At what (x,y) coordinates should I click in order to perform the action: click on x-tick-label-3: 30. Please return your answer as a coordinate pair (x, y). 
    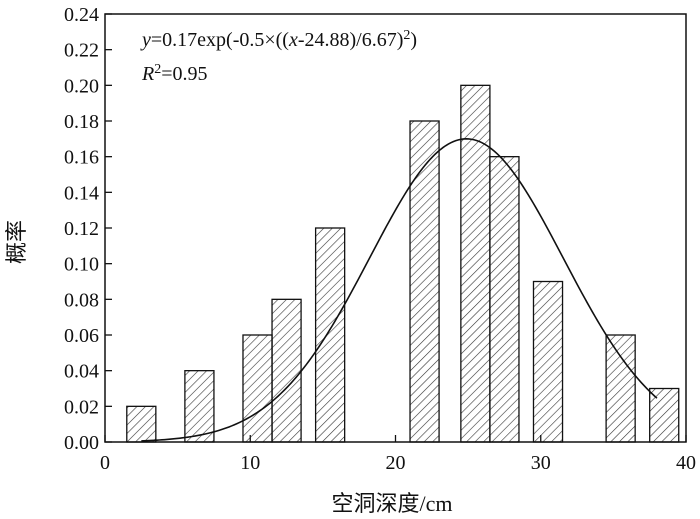
    Looking at the image, I should click on (541, 463).